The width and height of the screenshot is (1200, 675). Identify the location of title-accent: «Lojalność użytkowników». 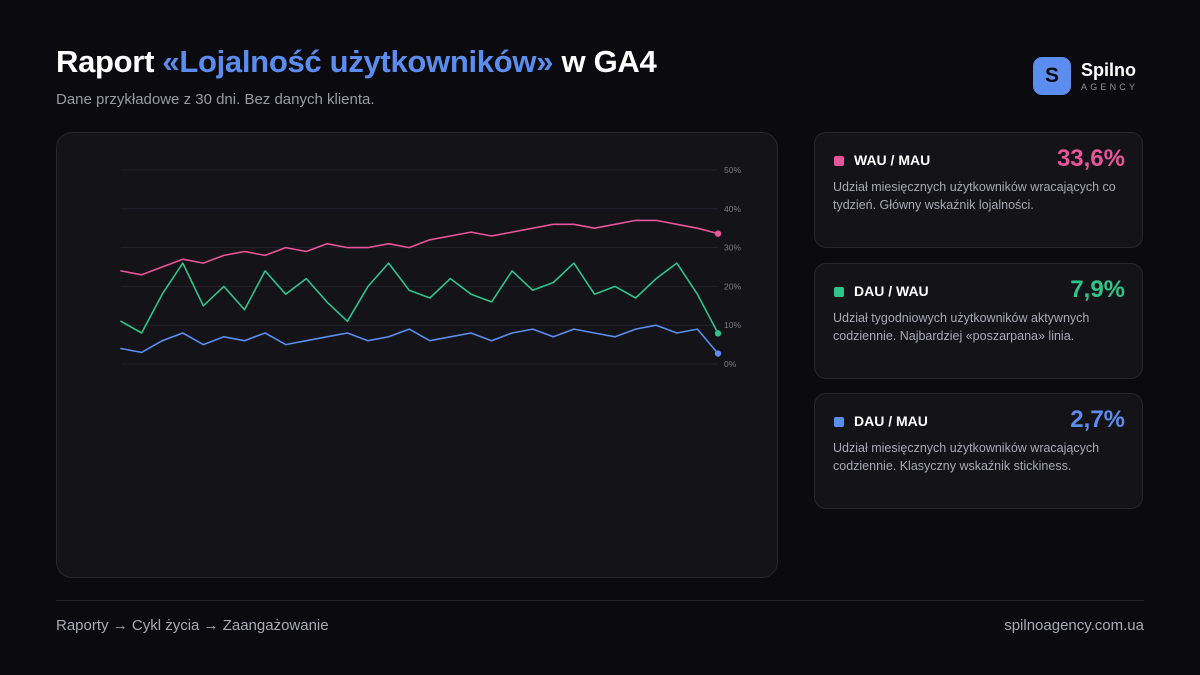
(358, 61).